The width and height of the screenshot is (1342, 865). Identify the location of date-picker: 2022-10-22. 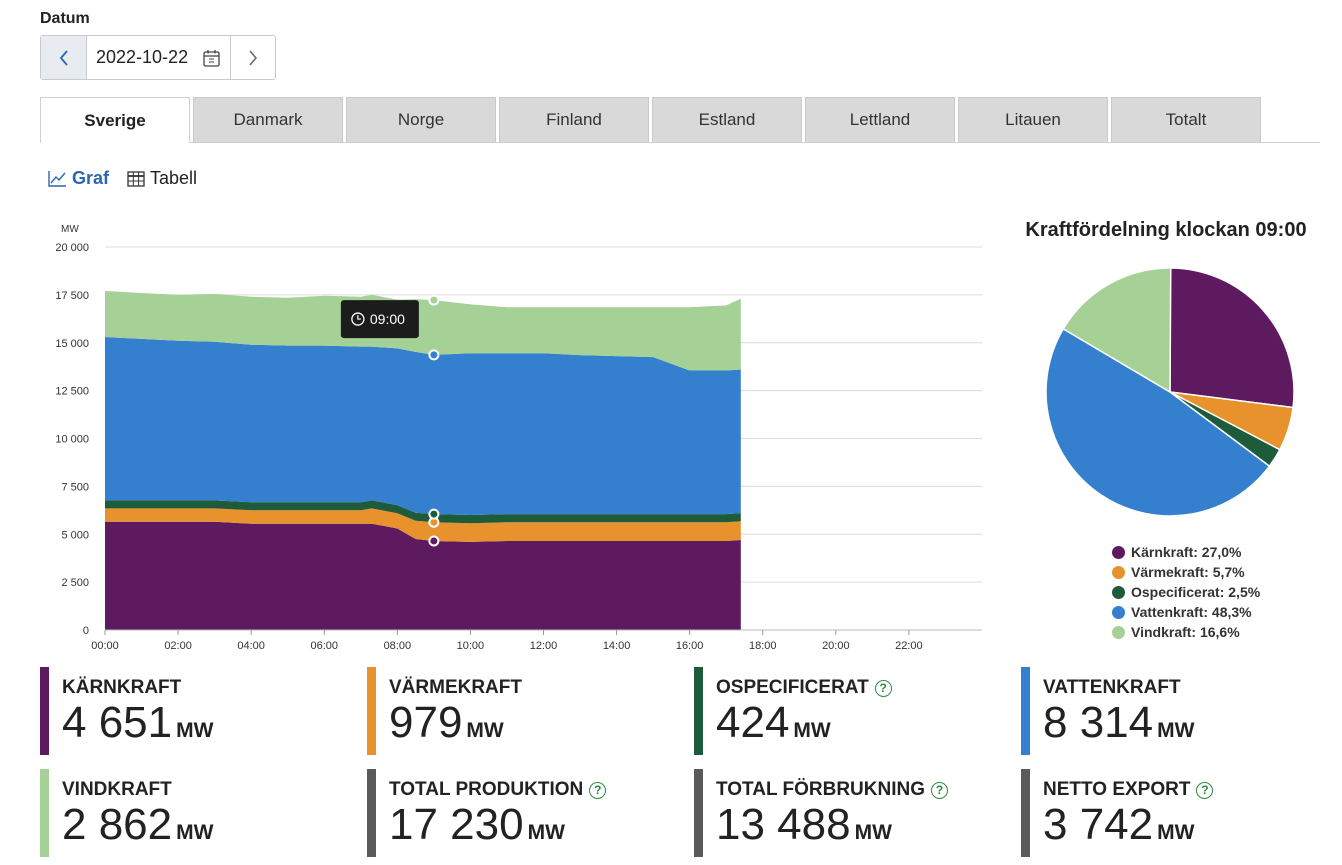
(158, 57).